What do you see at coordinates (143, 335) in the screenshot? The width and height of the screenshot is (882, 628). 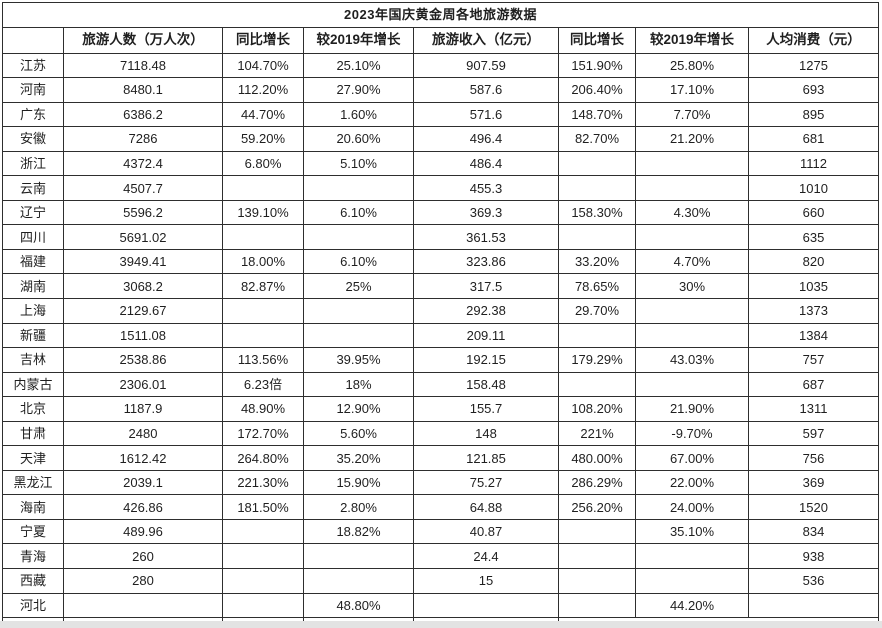 I see `data-cell: 1511.08` at bounding box center [143, 335].